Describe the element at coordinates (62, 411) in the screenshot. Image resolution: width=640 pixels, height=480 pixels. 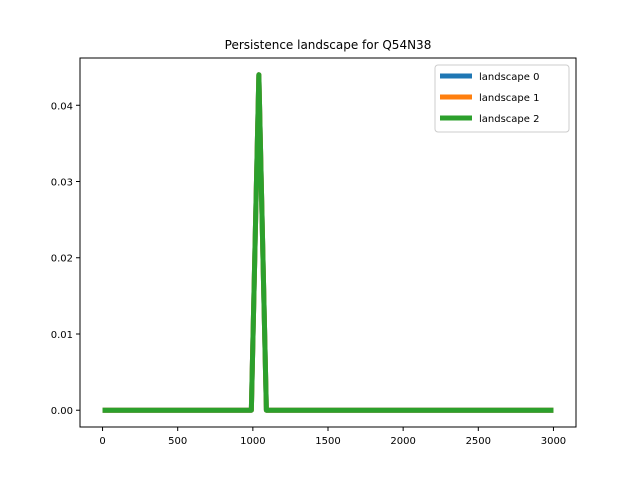
I see `y-tick-label: 0.00` at that location.